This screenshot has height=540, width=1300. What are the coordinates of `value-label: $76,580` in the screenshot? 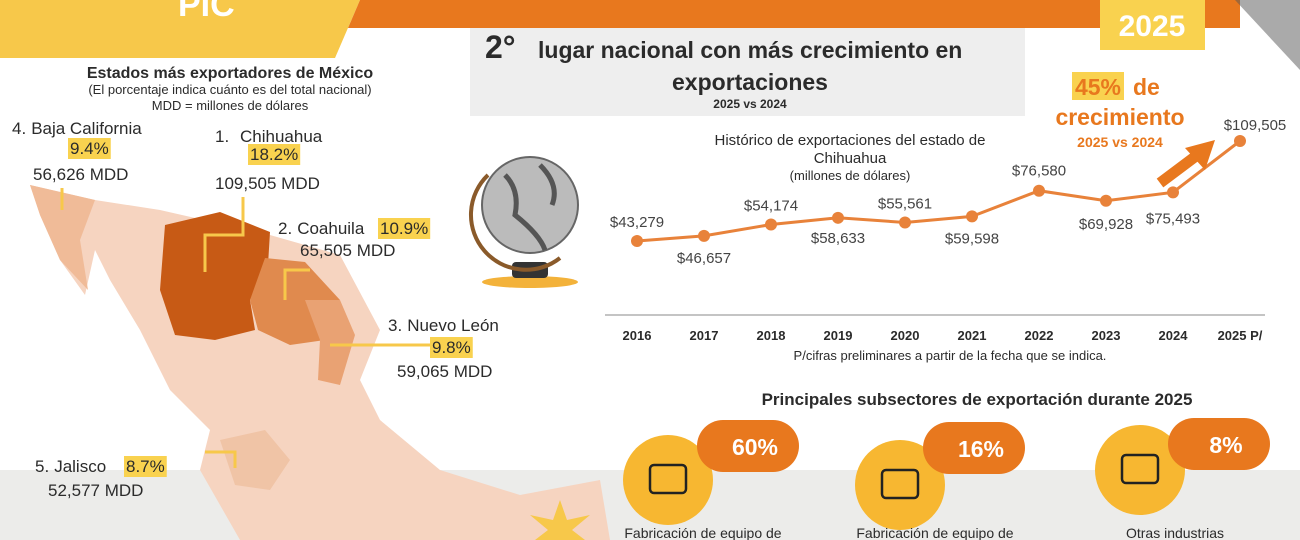 It's located at (1039, 171).